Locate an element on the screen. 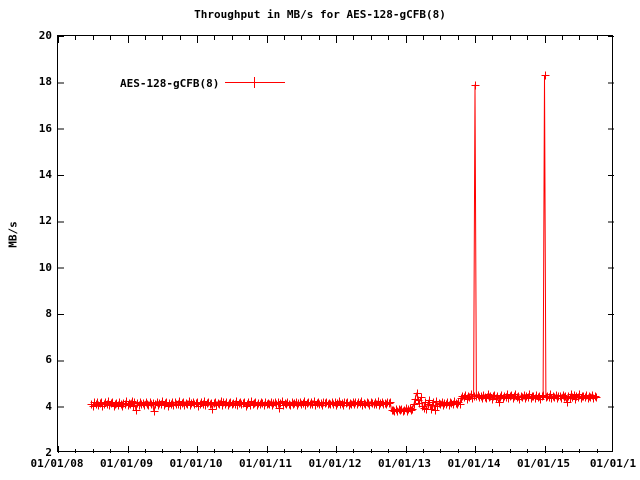 This screenshot has height=480, width=640. legend-plus-horizontal is located at coordinates (255, 82).